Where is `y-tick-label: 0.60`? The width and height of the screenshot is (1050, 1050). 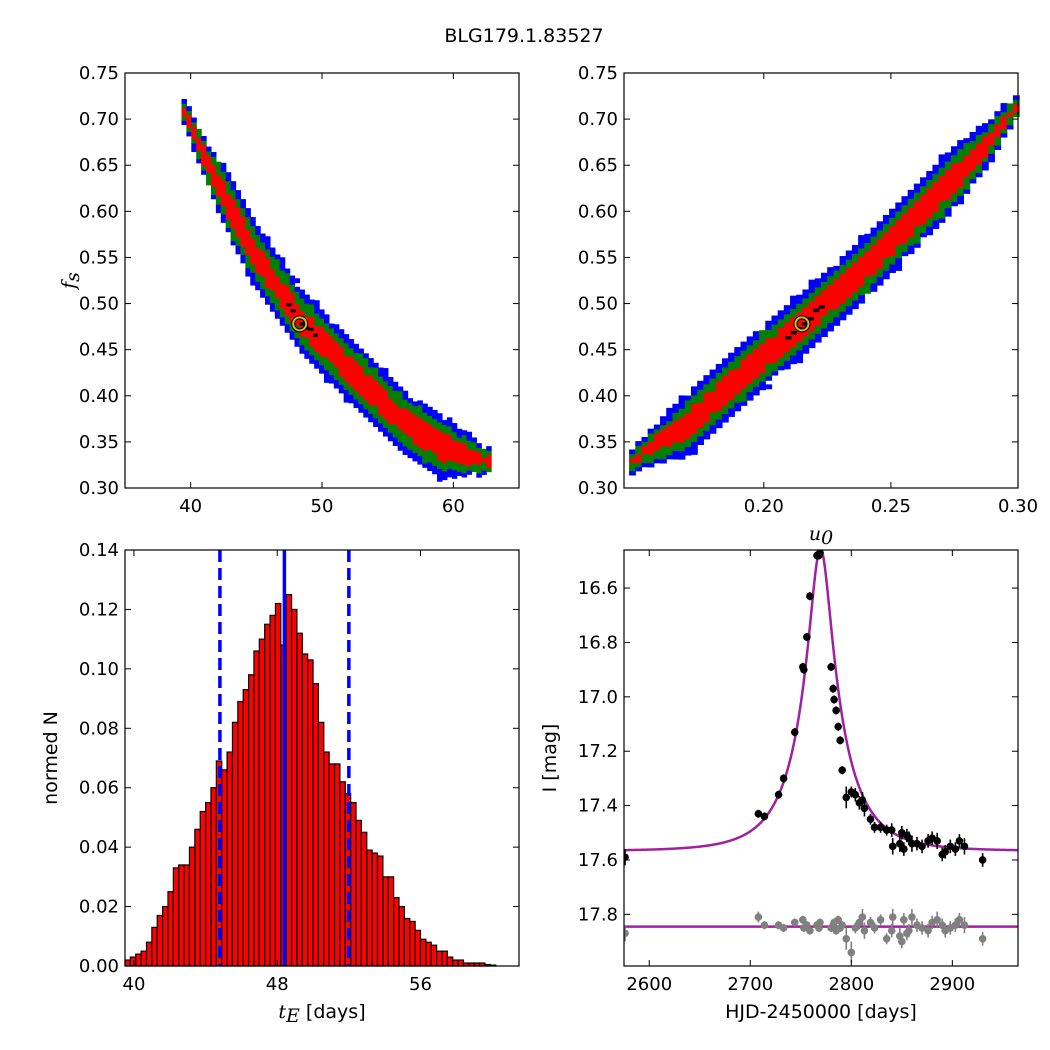 y-tick-label: 0.60 is located at coordinates (598, 211).